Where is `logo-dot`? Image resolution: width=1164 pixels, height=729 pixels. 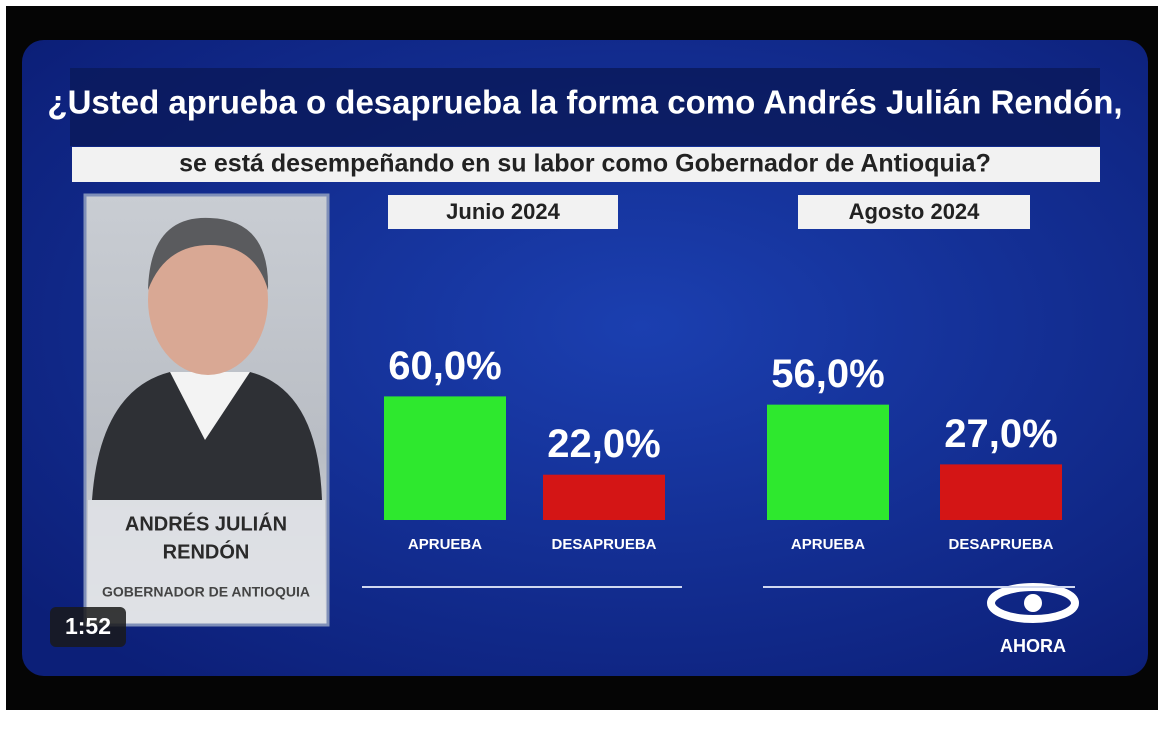 logo-dot is located at coordinates (1033, 603).